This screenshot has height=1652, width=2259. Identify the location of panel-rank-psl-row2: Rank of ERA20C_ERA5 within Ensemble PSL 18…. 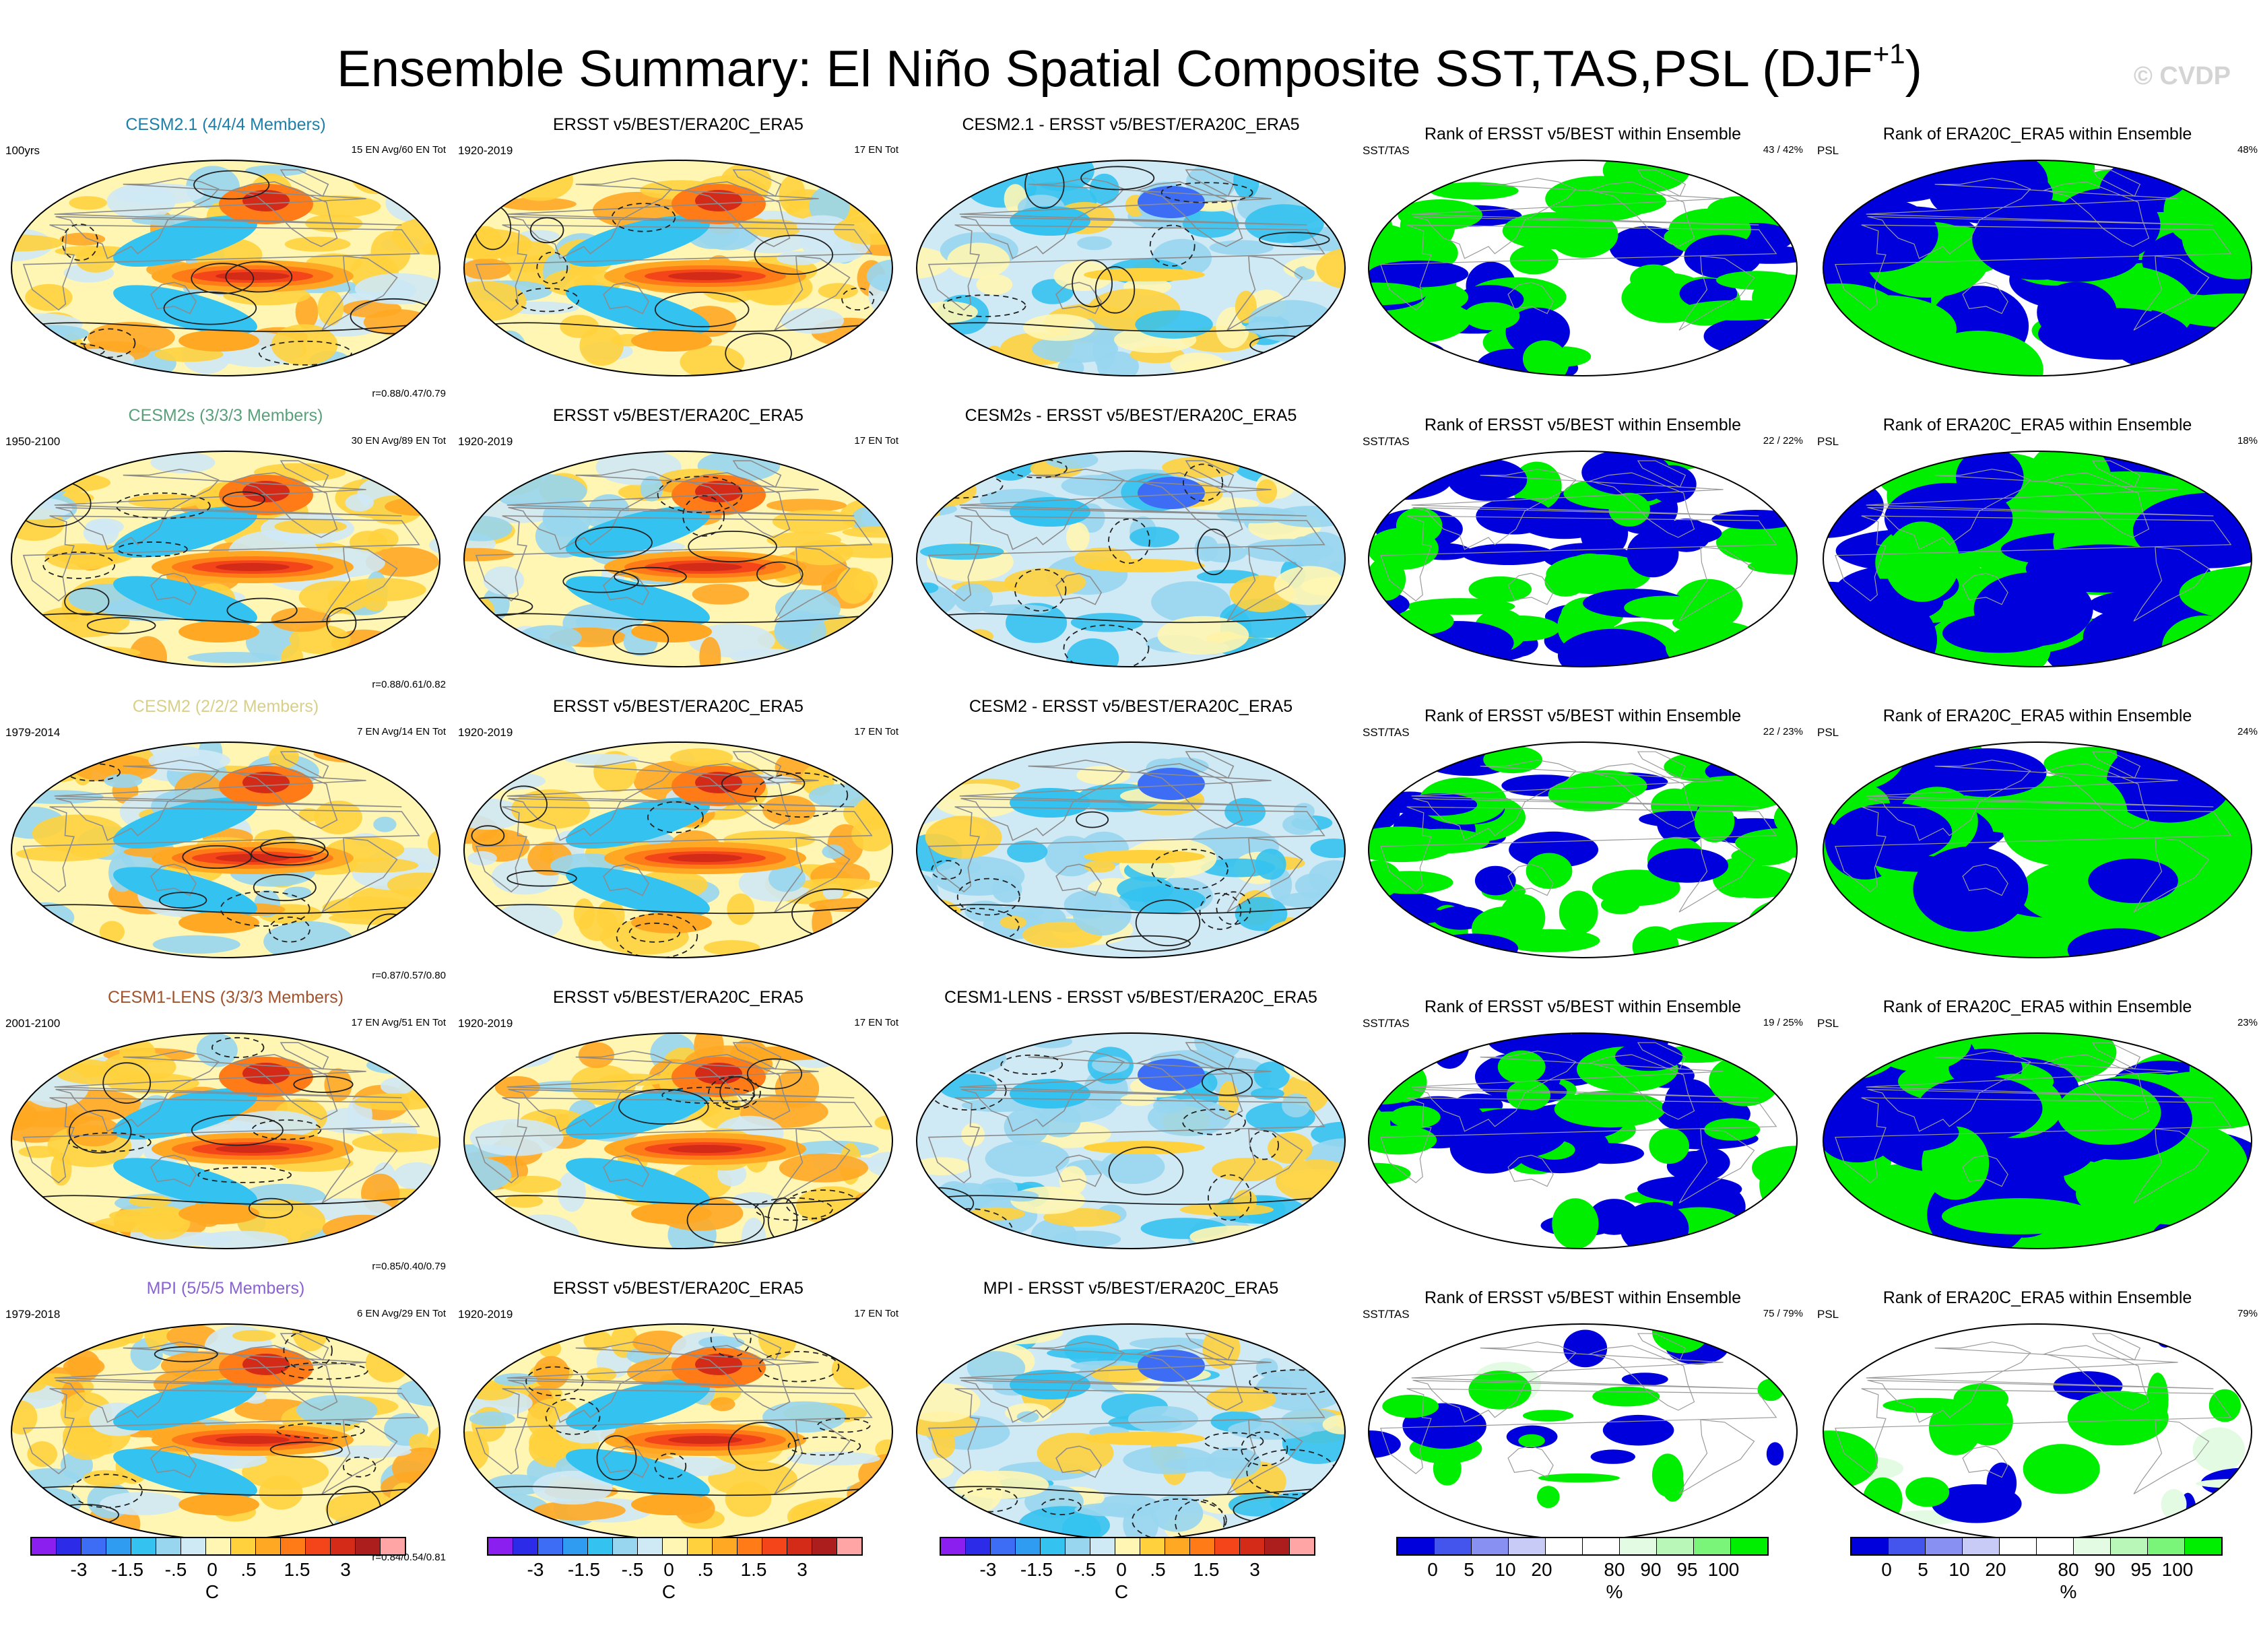
(2035, 550).